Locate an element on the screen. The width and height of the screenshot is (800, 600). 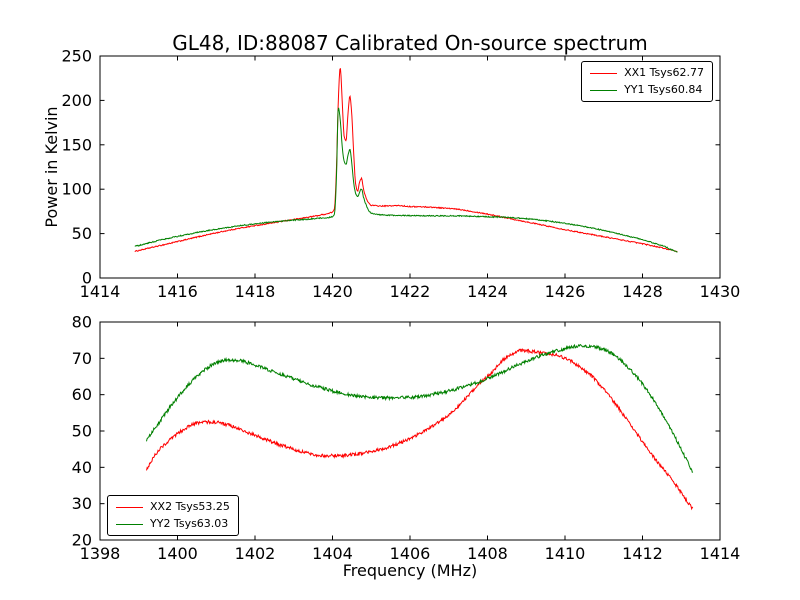
x-tick-label: 1418 is located at coordinates (255, 291).